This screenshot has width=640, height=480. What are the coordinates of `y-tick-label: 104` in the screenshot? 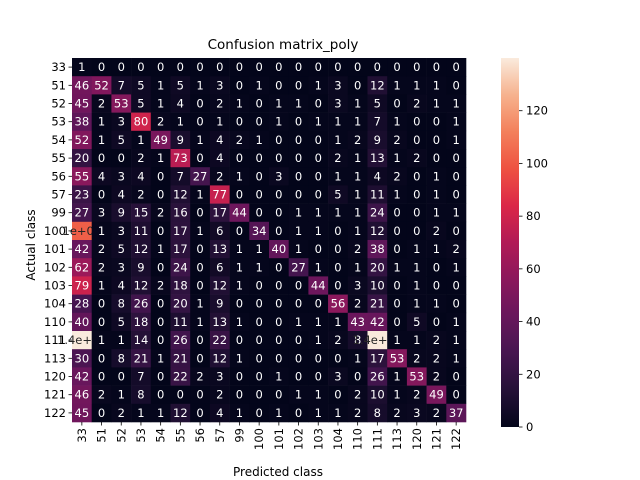 It's located at (55, 304).